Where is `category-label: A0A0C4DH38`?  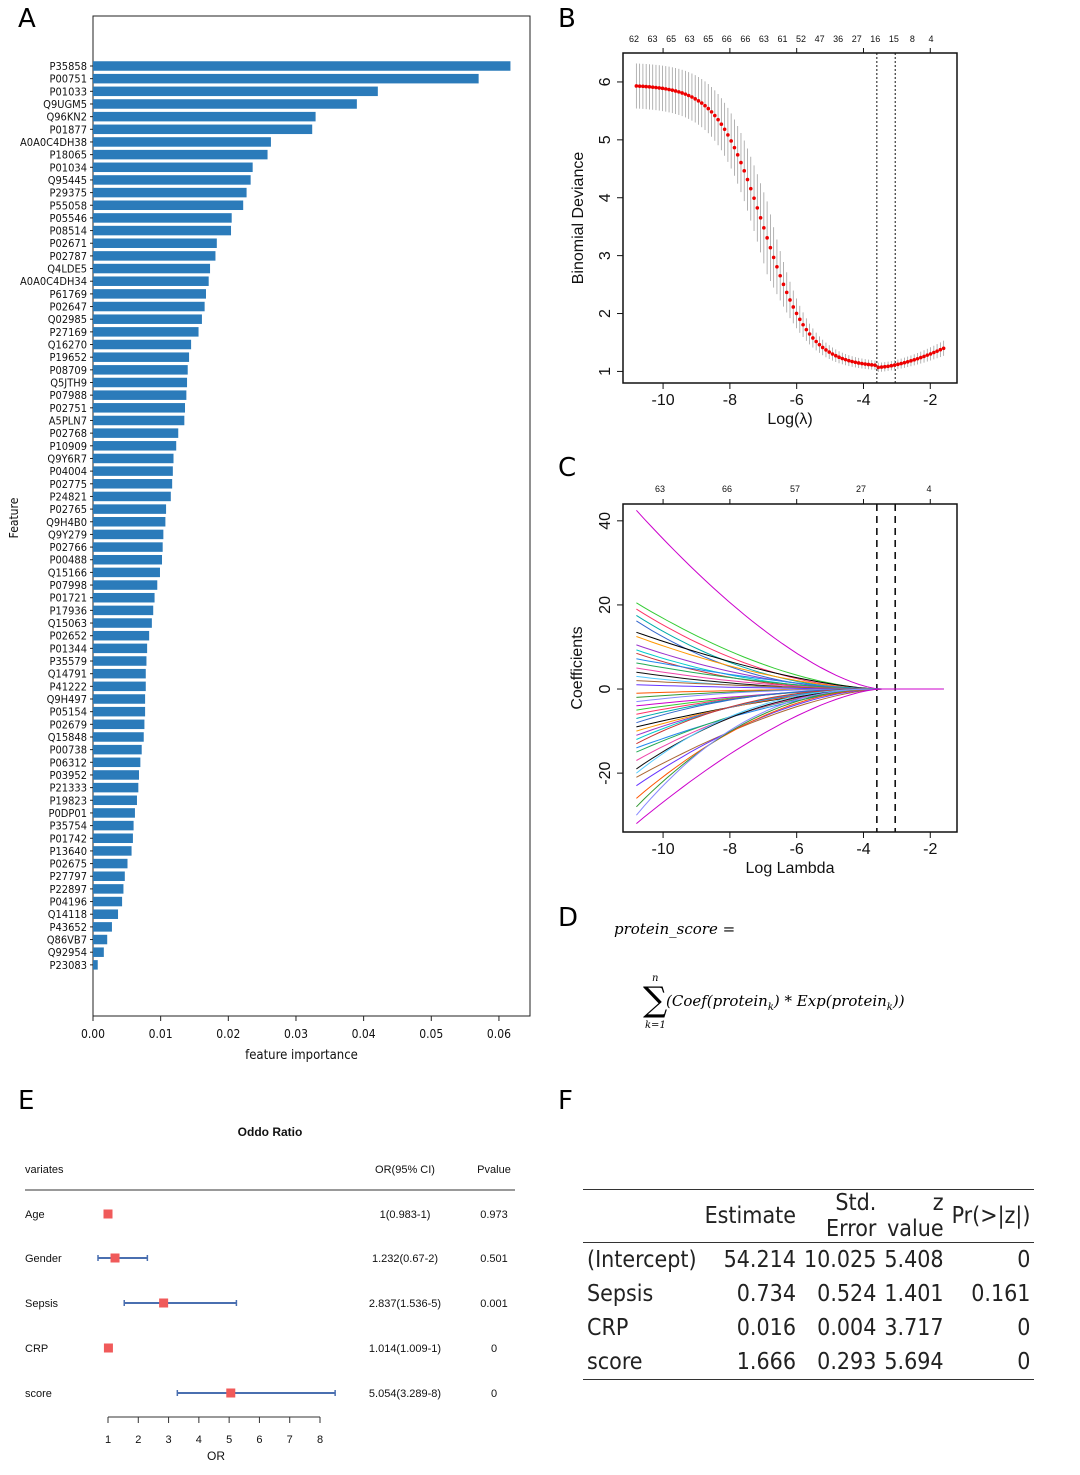
category-label: A0A0C4DH38 is located at coordinates (53, 142).